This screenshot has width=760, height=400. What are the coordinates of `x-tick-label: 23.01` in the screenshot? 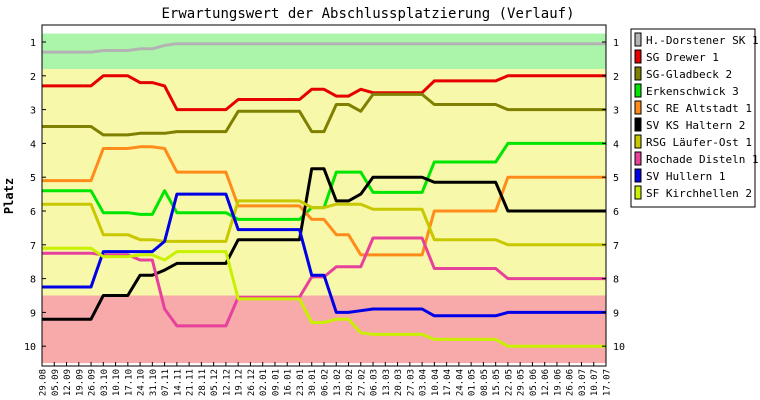 It's located at (301, 382).